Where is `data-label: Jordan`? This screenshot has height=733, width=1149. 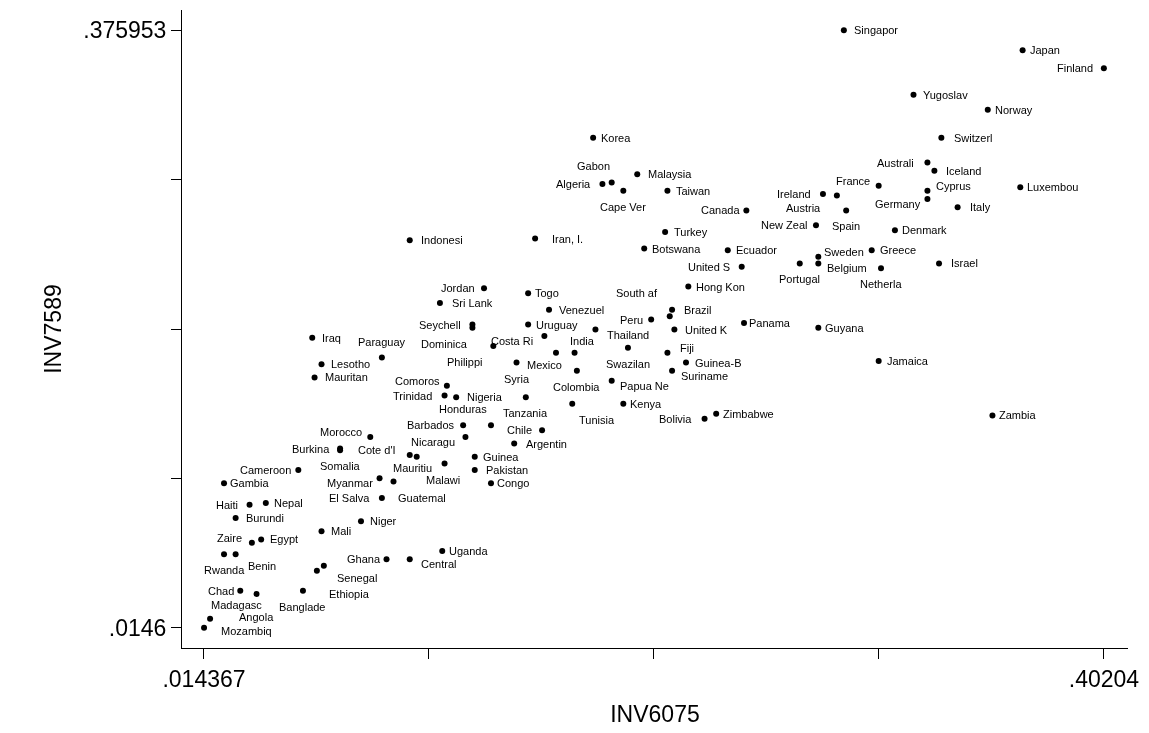
data-label: Jordan is located at coordinates (458, 288).